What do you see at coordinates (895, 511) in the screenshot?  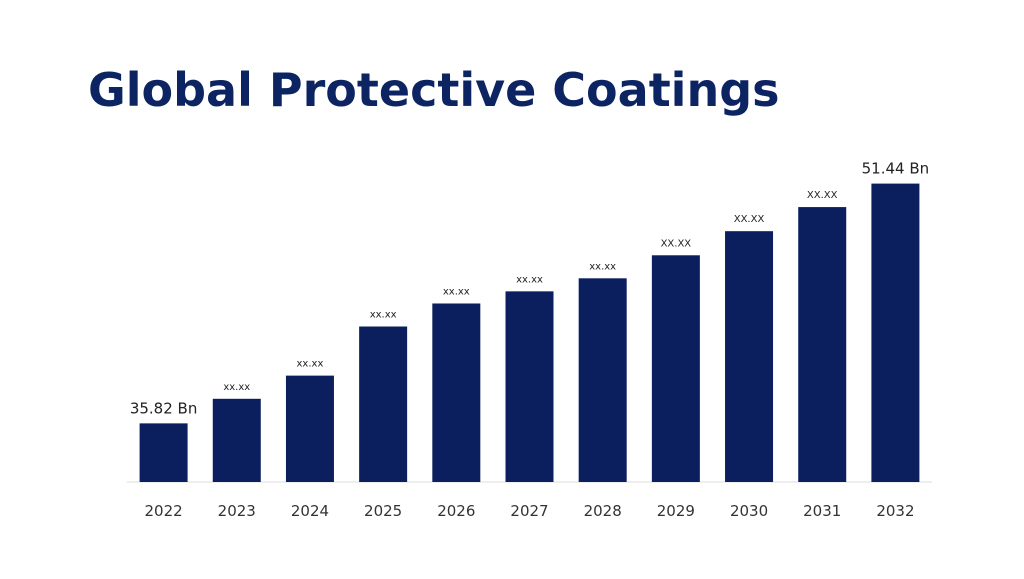 I see `x-tick-label: 2032` at bounding box center [895, 511].